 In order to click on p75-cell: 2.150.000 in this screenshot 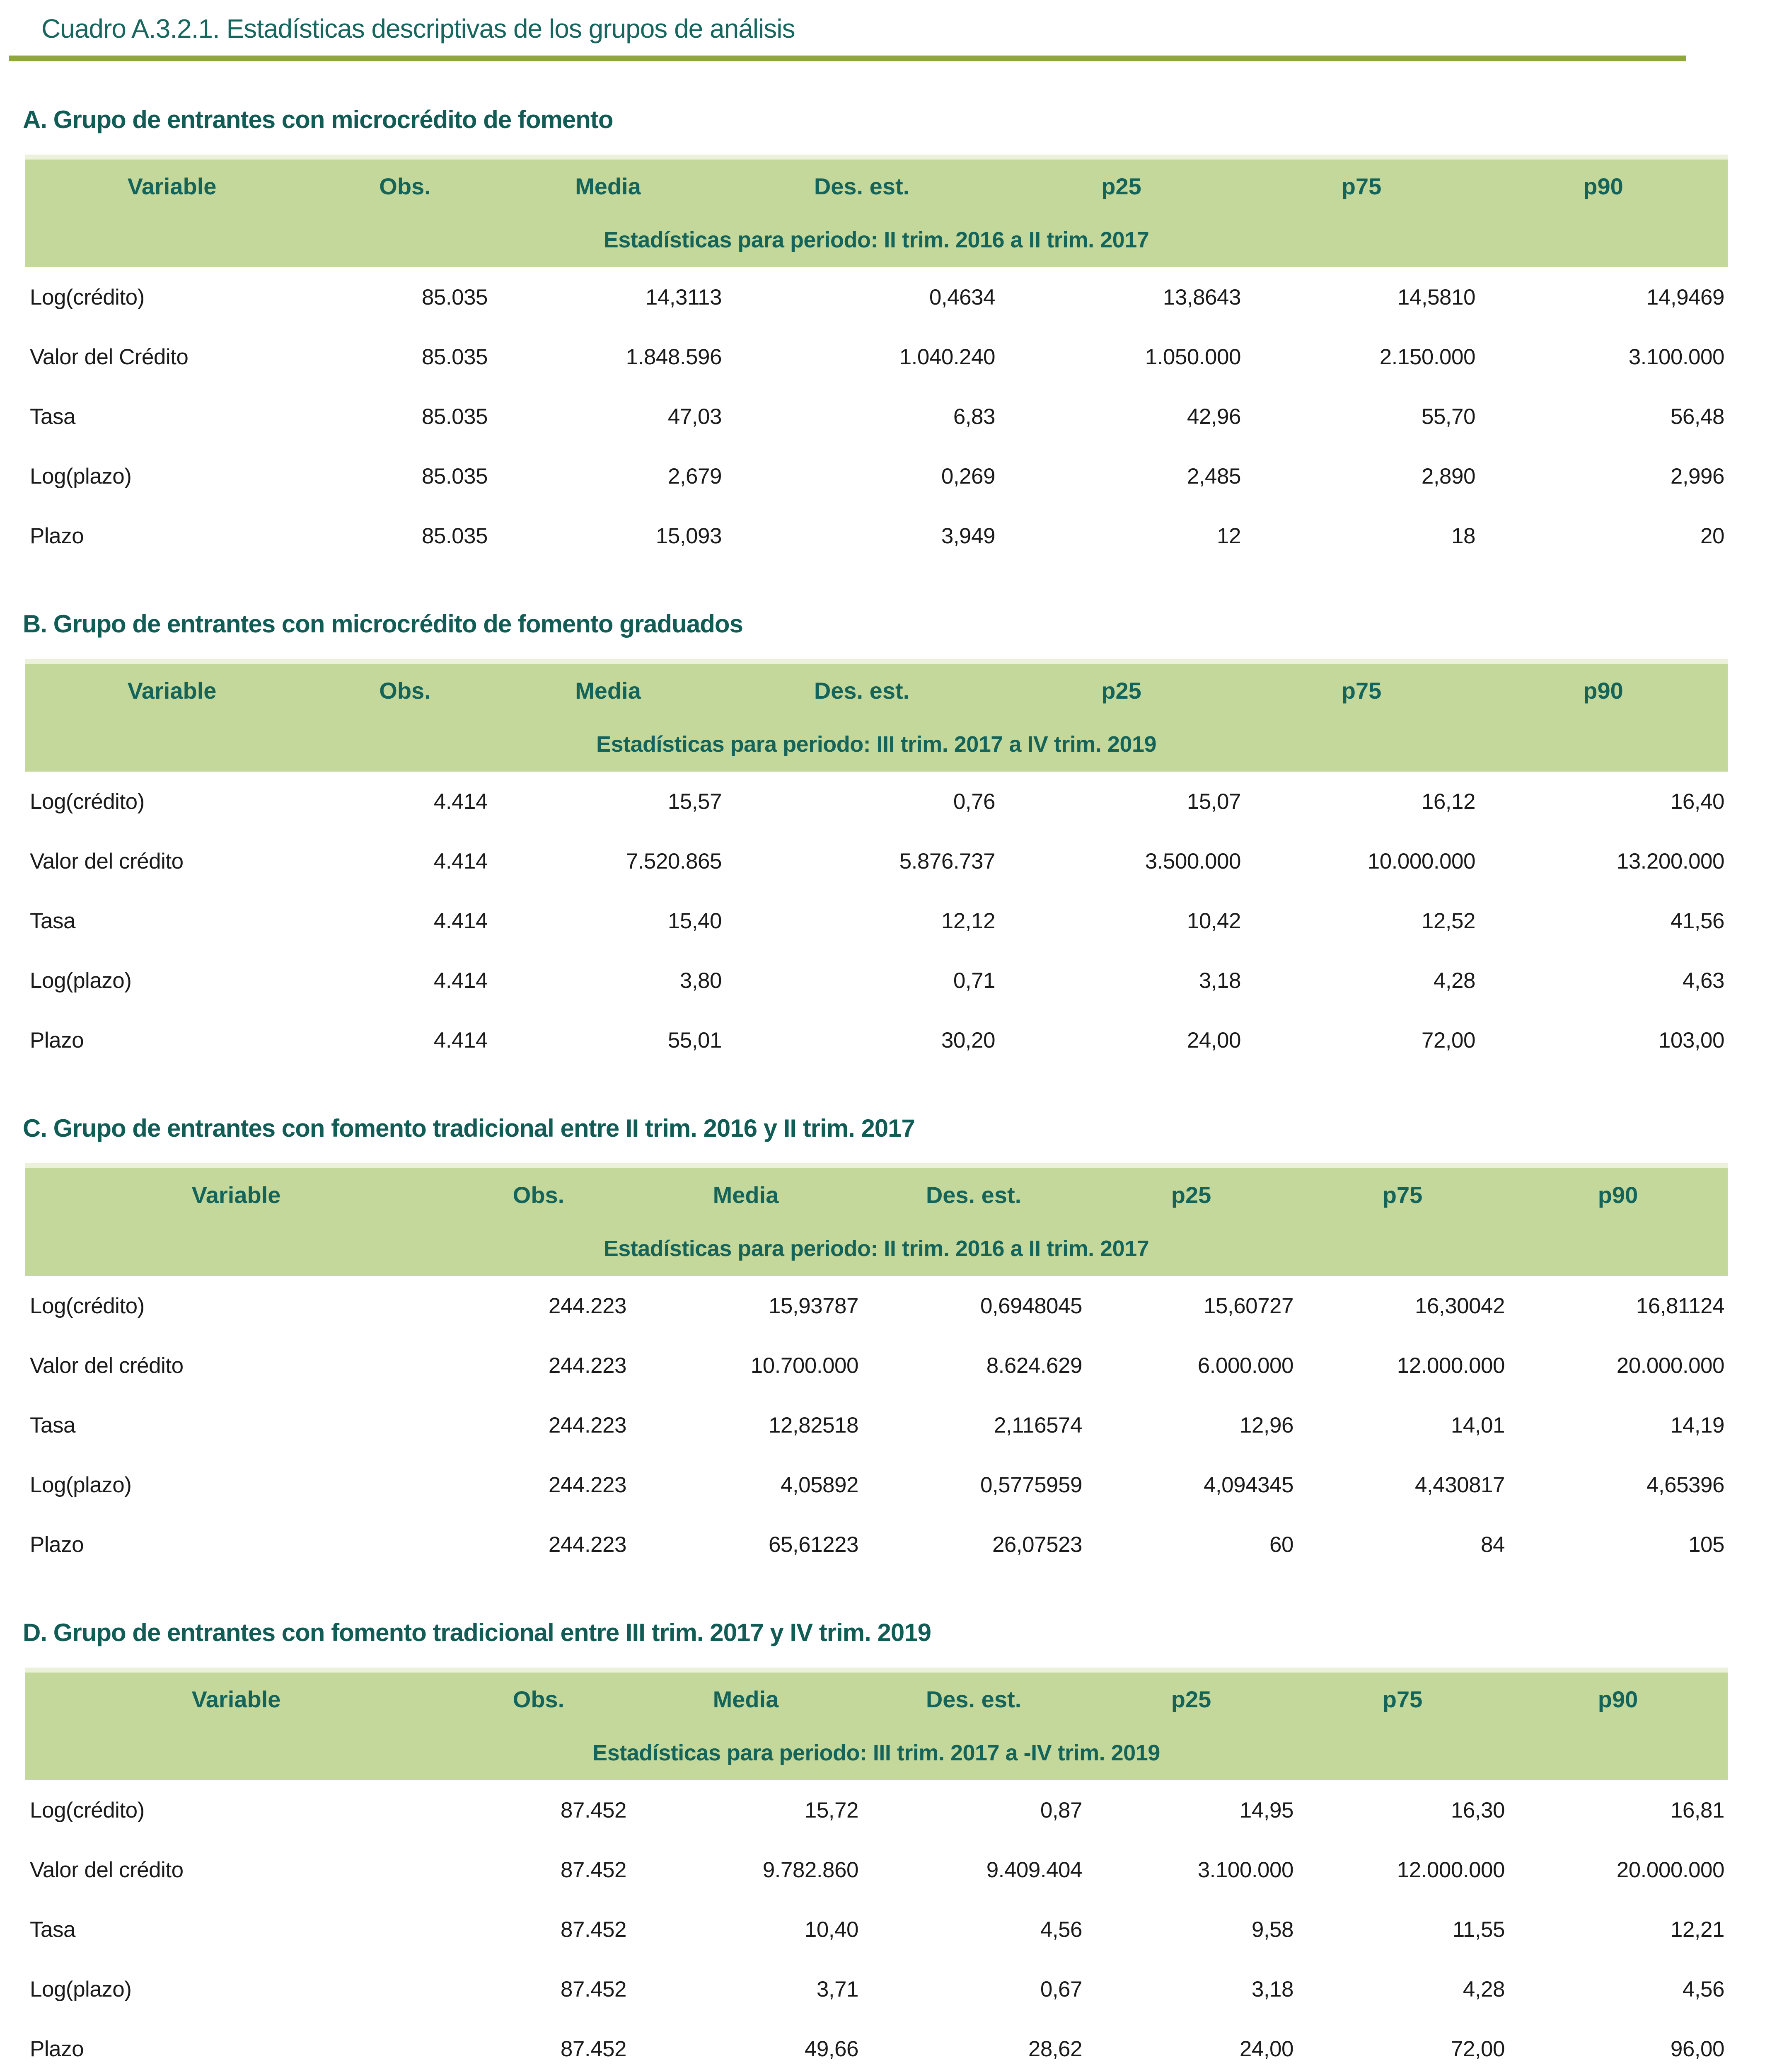, I will do `click(1427, 356)`.